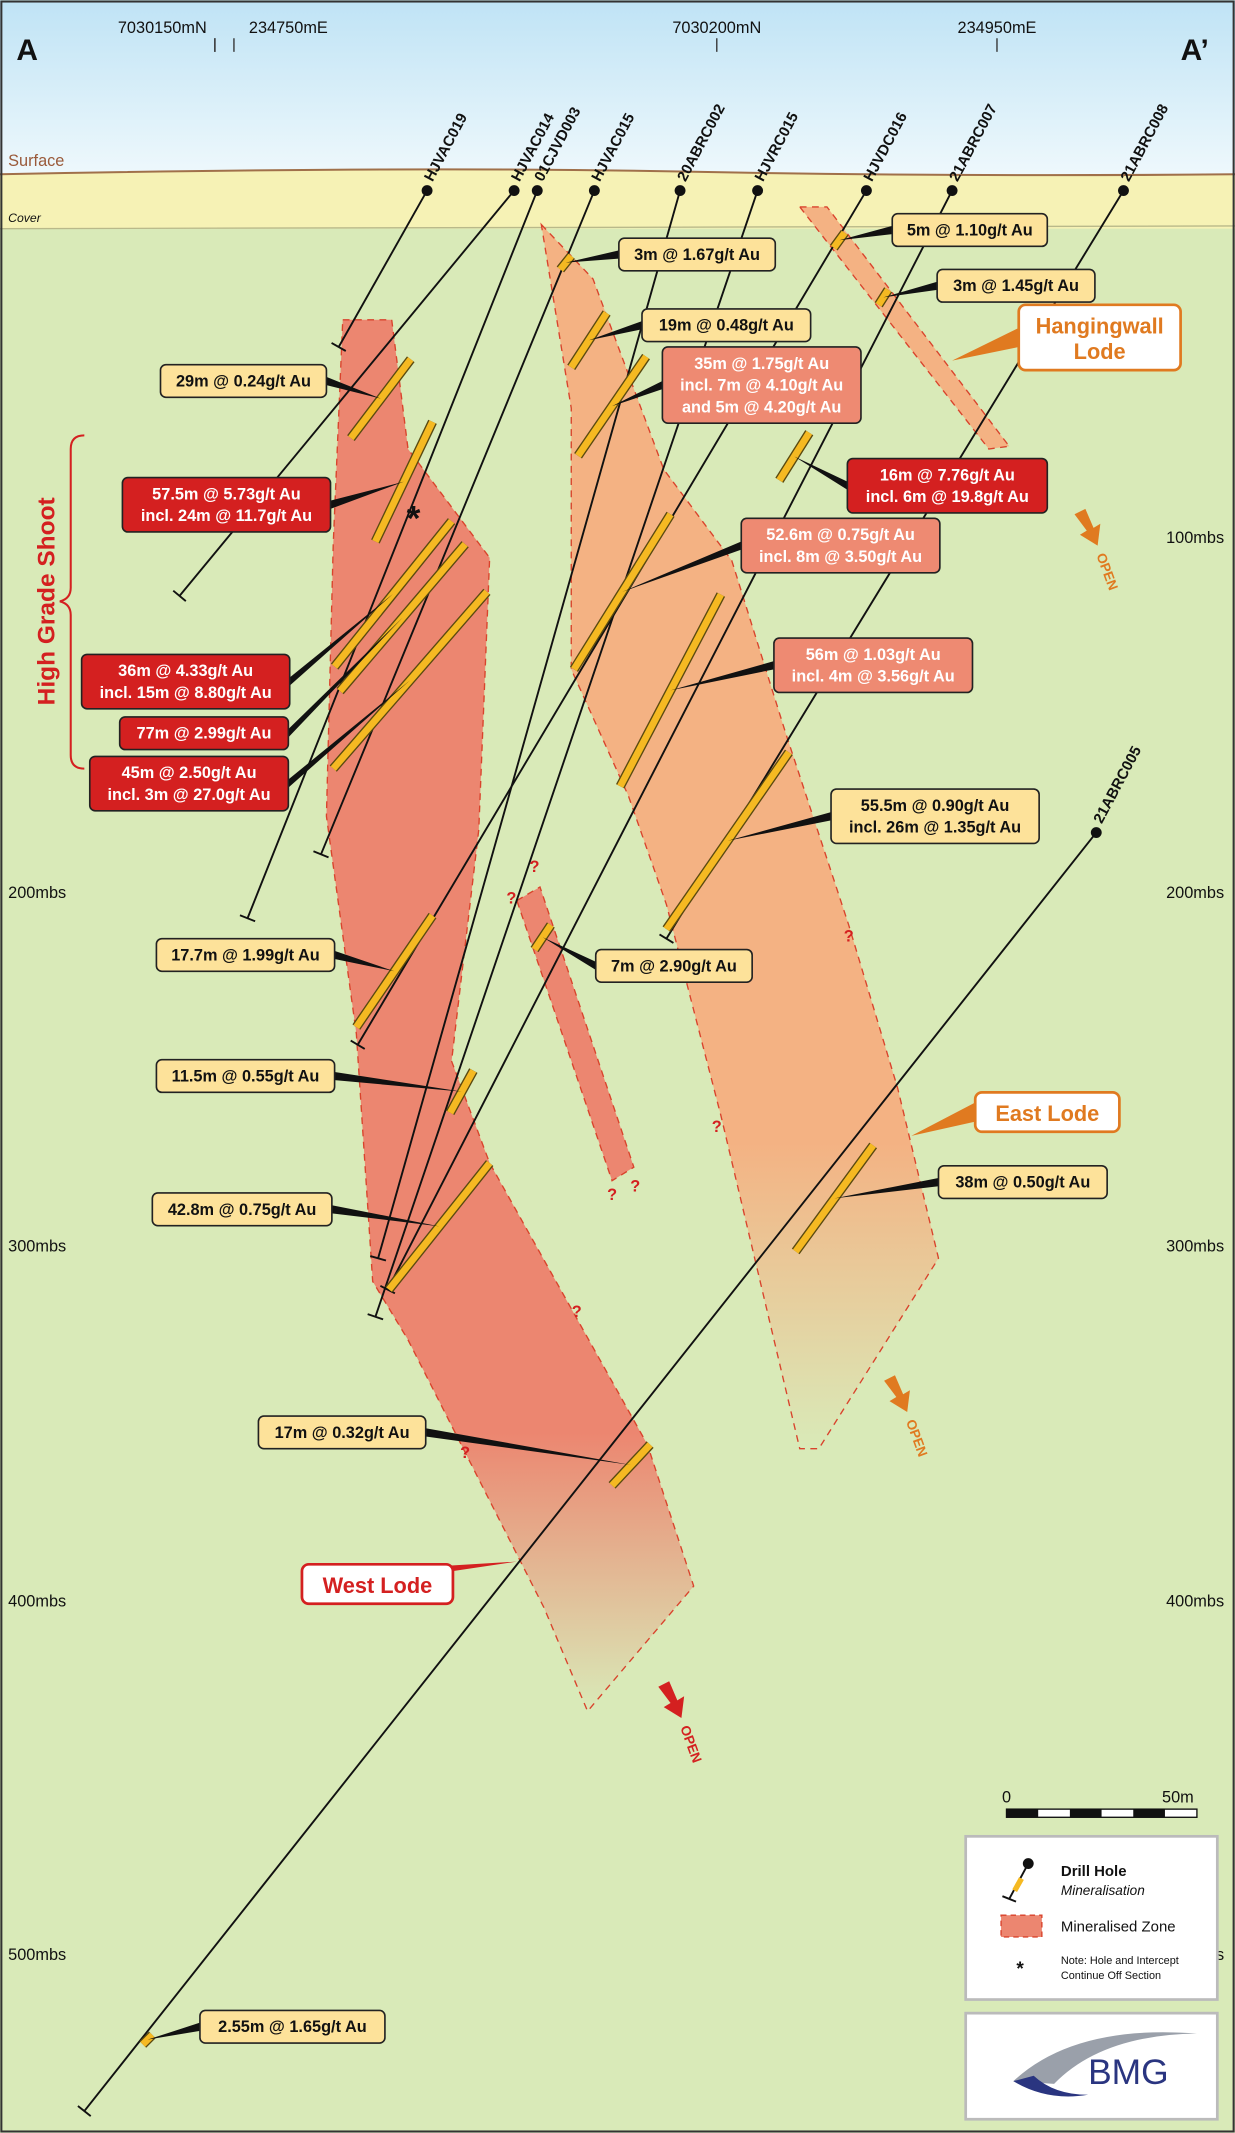 Image resolution: width=1235 pixels, height=2133 pixels. I want to click on legend-label: Mineralised Zone, so click(1118, 1927).